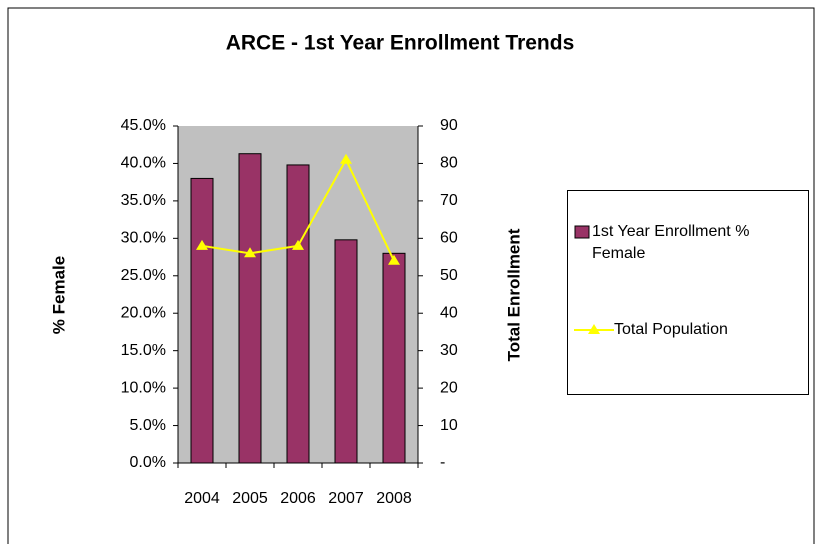 This screenshot has width=822, height=544. What do you see at coordinates (143, 387) in the screenshot?
I see `y-tick-label: 10.0%` at bounding box center [143, 387].